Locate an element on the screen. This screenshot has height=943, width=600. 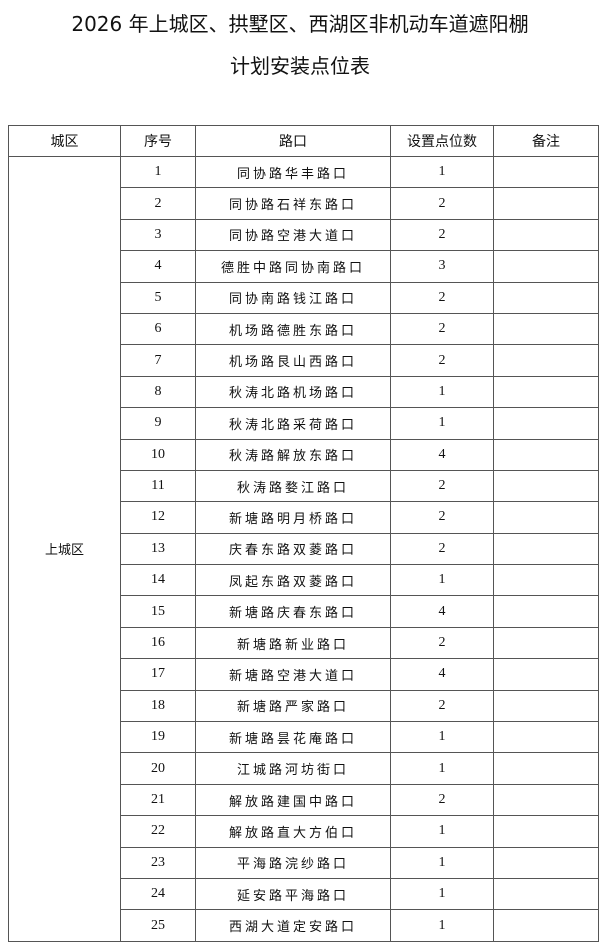
table-row: 24 延安路平海路口 1 is located at coordinates (304, 894).